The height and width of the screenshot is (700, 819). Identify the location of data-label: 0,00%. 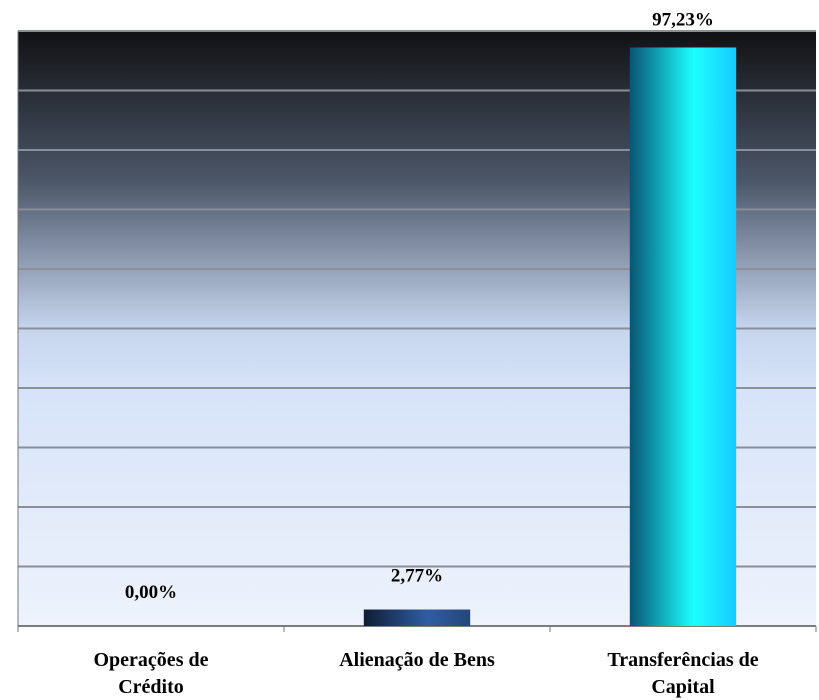
(151, 592).